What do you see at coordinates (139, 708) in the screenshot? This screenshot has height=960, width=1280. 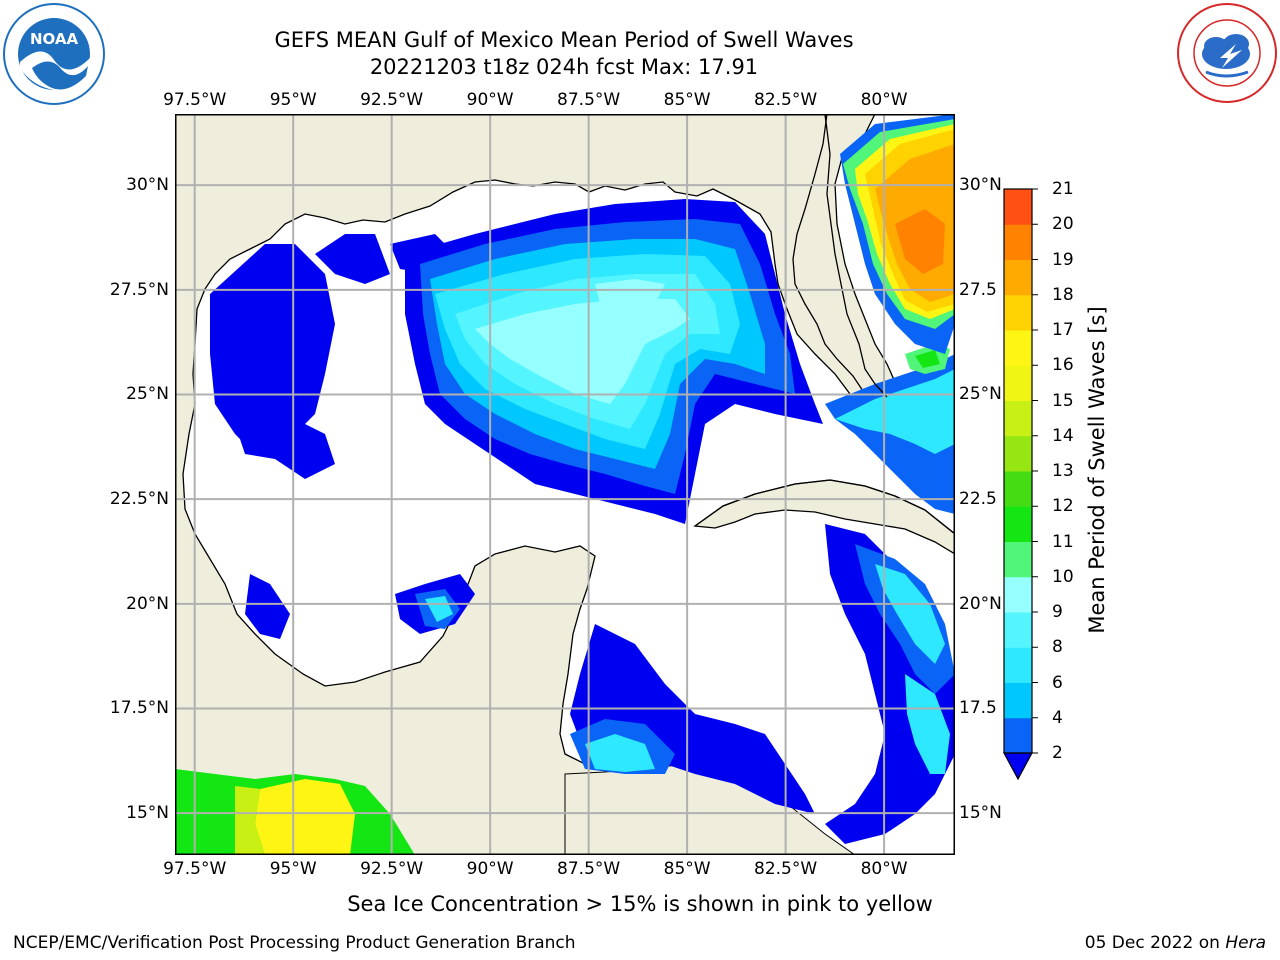 I see `latitude-label-left: 17.5°N` at bounding box center [139, 708].